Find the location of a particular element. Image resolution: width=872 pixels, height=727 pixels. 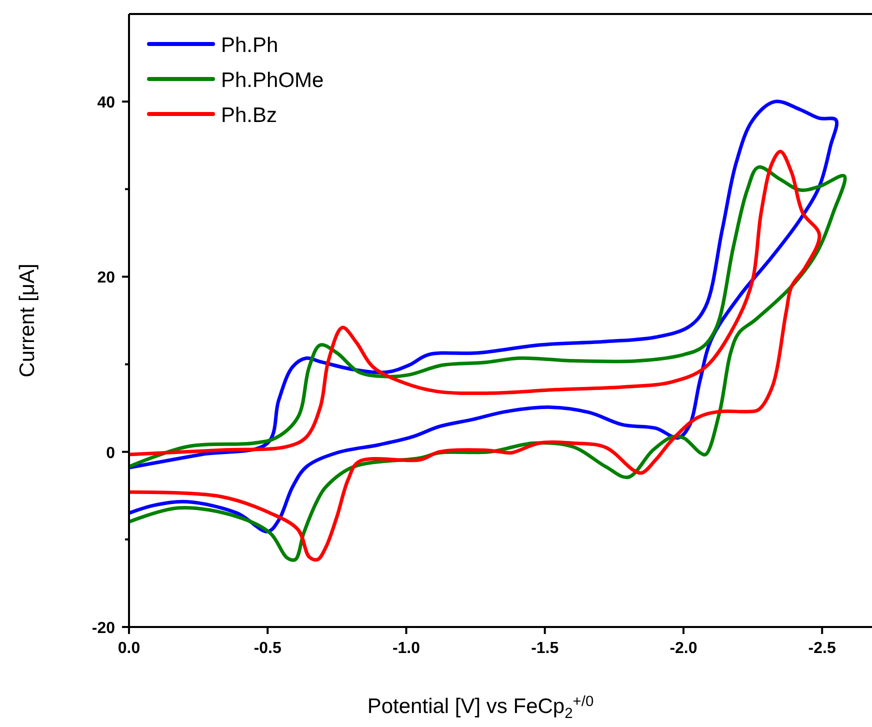

x-tick-label: -1.5 is located at coordinates (545, 648).